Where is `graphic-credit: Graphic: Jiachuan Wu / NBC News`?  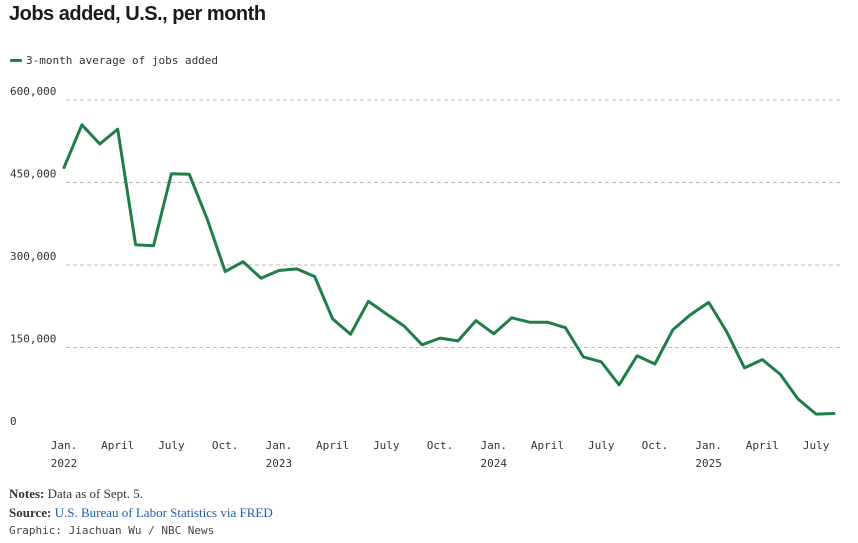 graphic-credit: Graphic: Jiachuan Wu / NBC News is located at coordinates (112, 530).